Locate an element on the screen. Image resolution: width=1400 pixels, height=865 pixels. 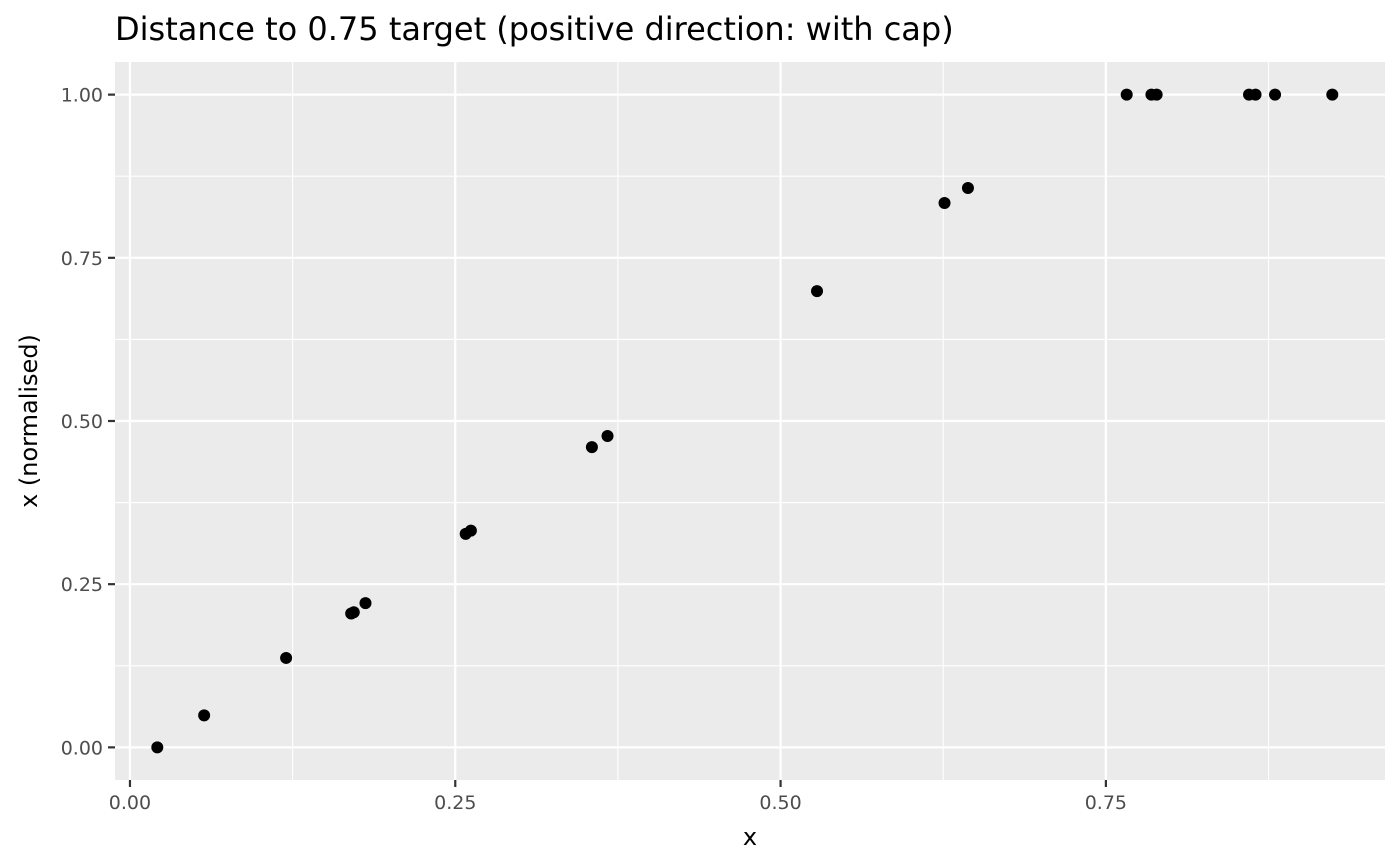
y-tick-label-0: 0.00 is located at coordinates (82, 748).